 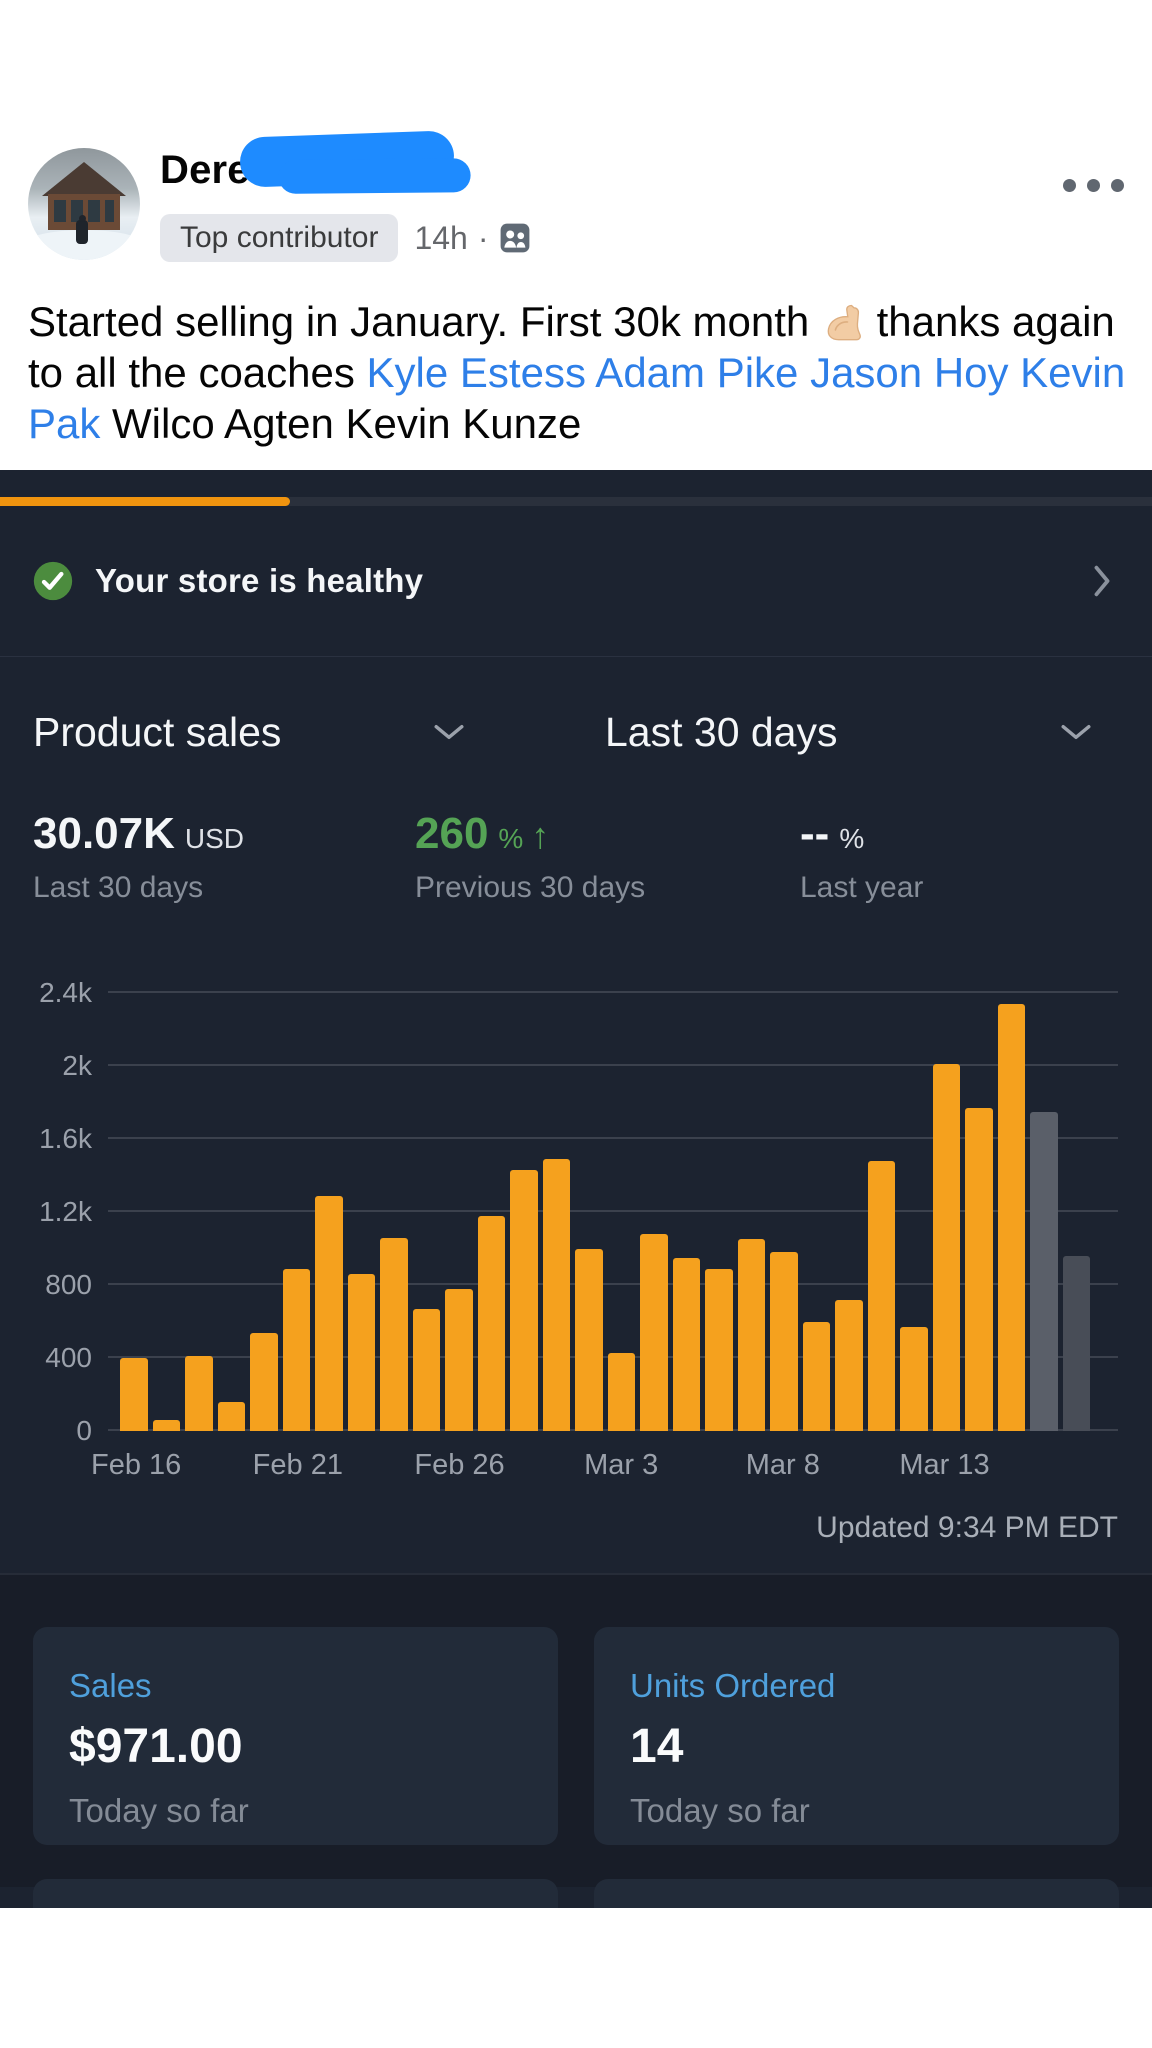 I want to click on author-name-row: Derek, so click(x=611, y=165).